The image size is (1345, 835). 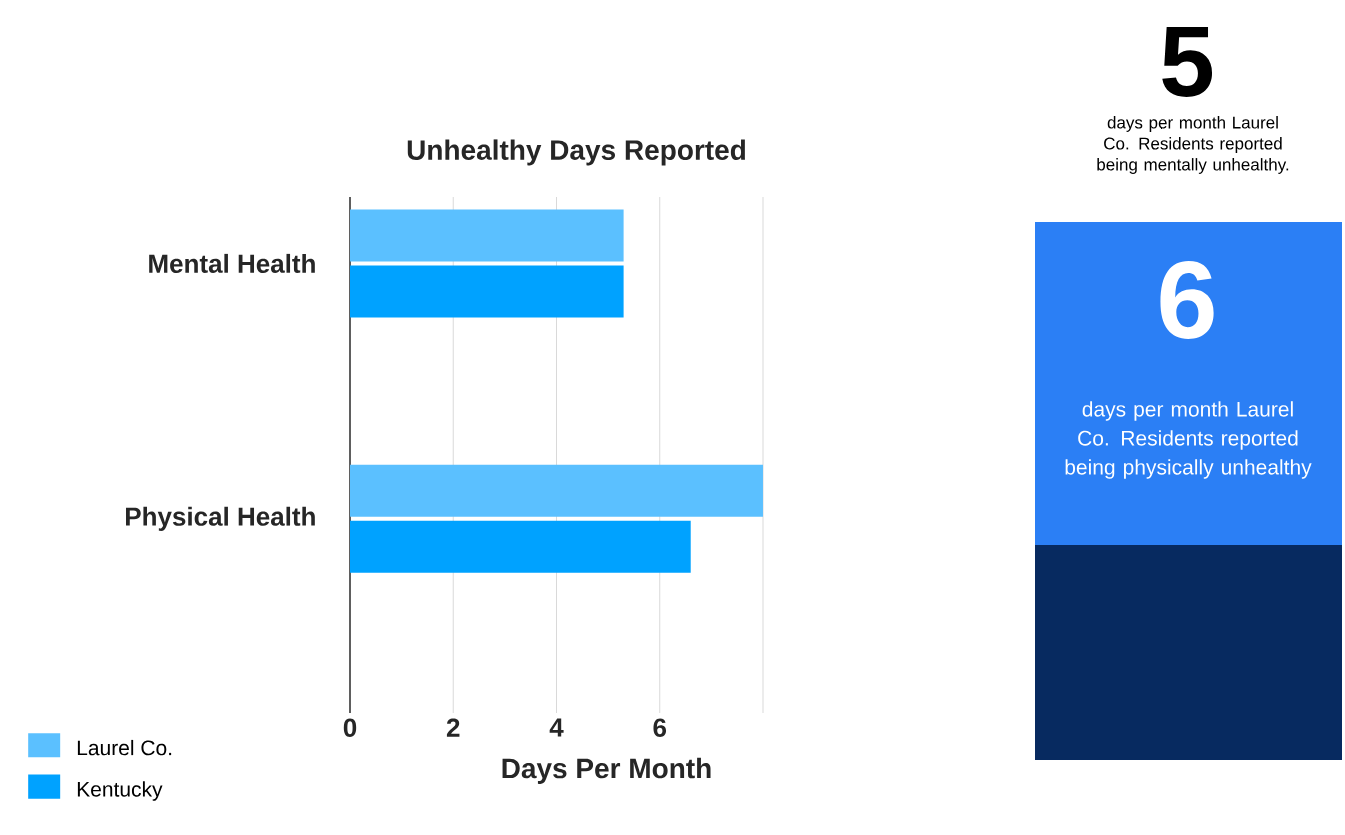 What do you see at coordinates (1188, 440) in the screenshot?
I see `text: days per month Laurel Co. Residents reported being physically unhealthy` at bounding box center [1188, 440].